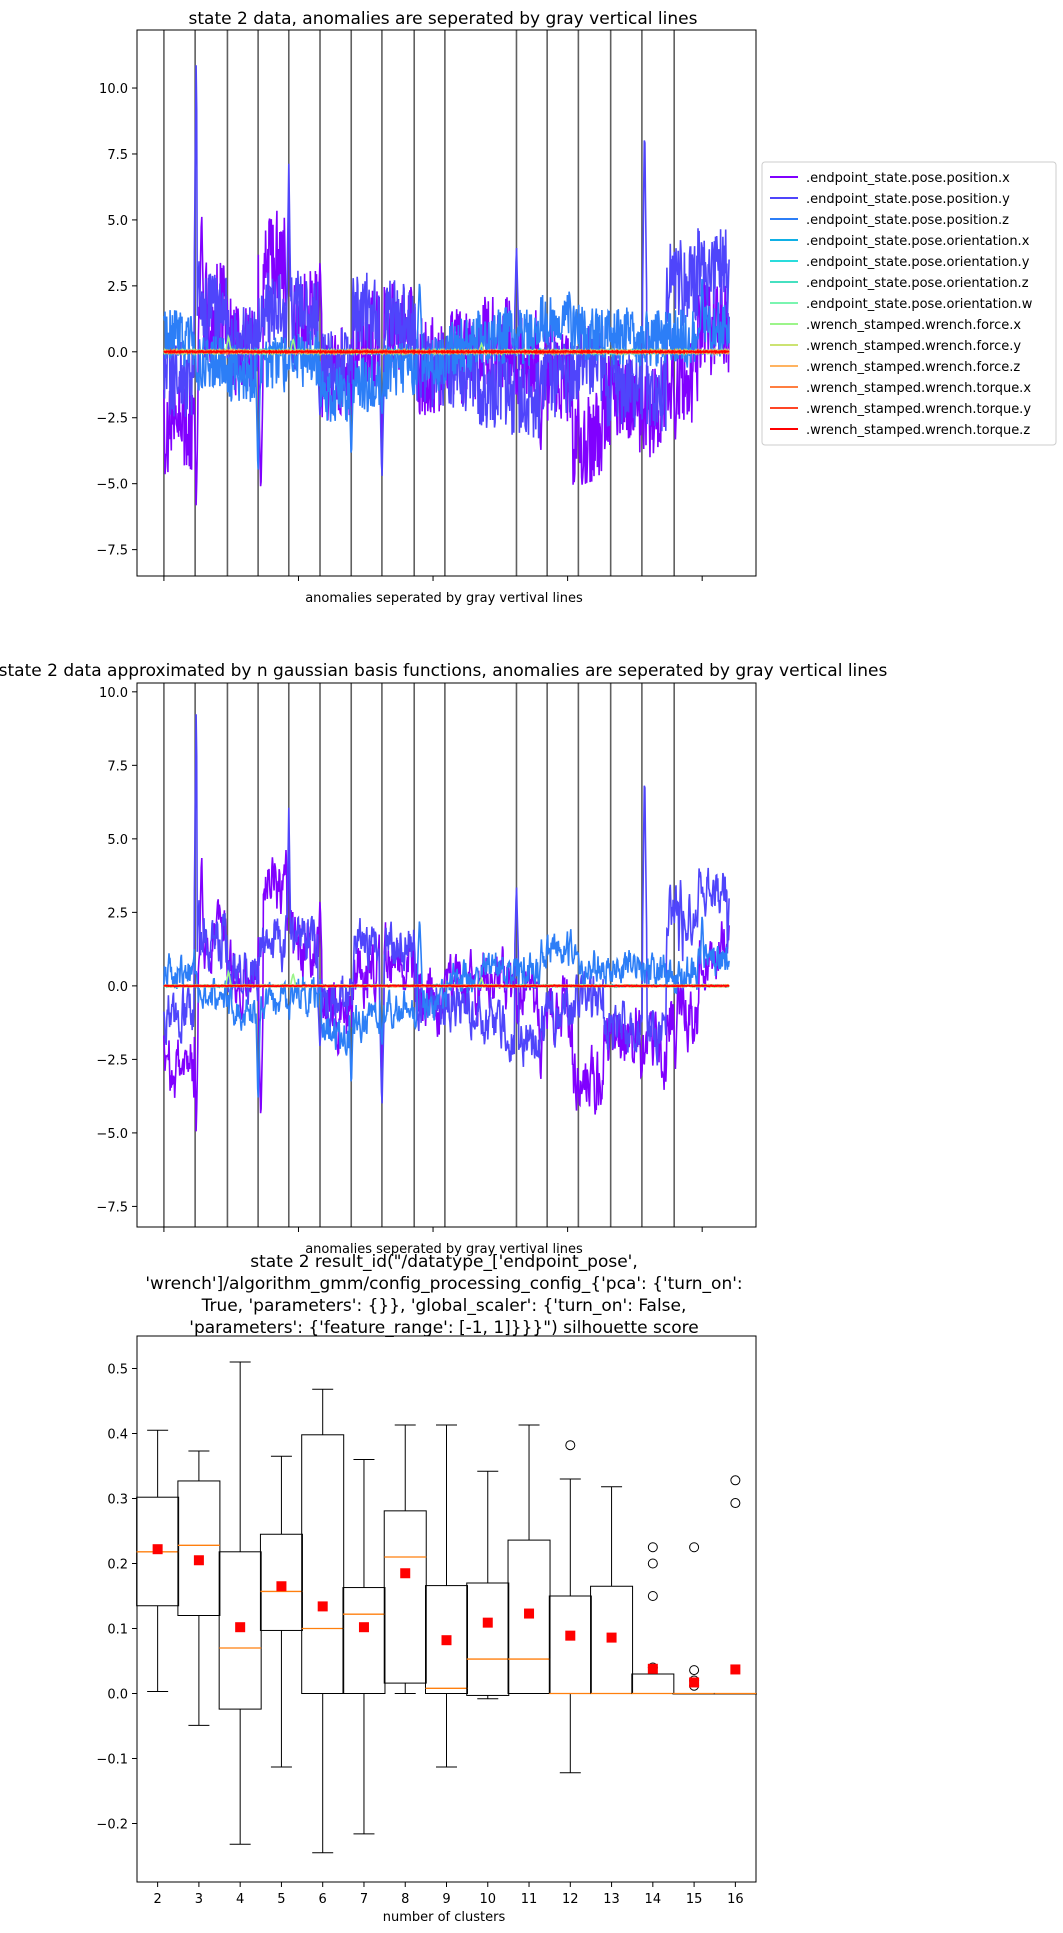 The height and width of the screenshot is (1933, 1063). I want to click on chart-silhouette-xlabel: number of clusters, so click(444, 1917).